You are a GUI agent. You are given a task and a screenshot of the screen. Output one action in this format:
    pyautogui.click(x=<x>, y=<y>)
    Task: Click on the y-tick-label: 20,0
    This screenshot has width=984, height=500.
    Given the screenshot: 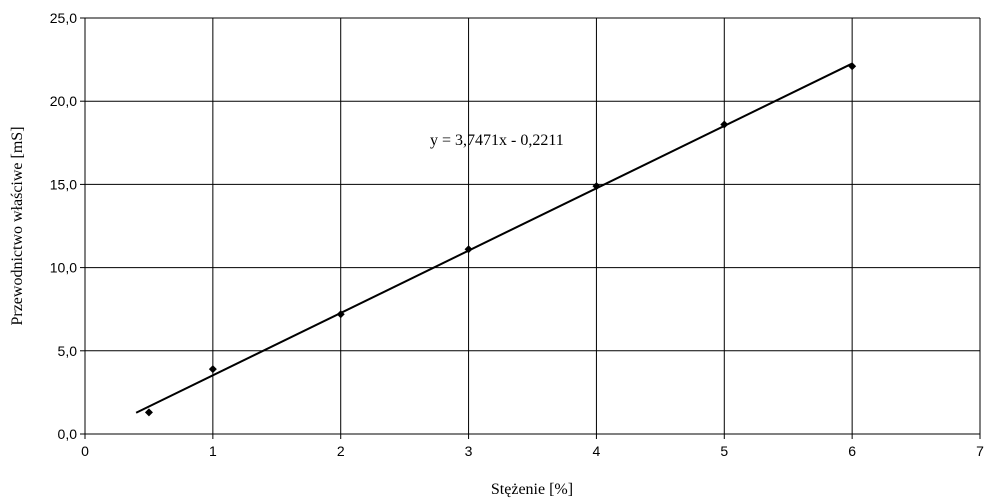 What is the action you would take?
    pyautogui.click(x=63, y=101)
    